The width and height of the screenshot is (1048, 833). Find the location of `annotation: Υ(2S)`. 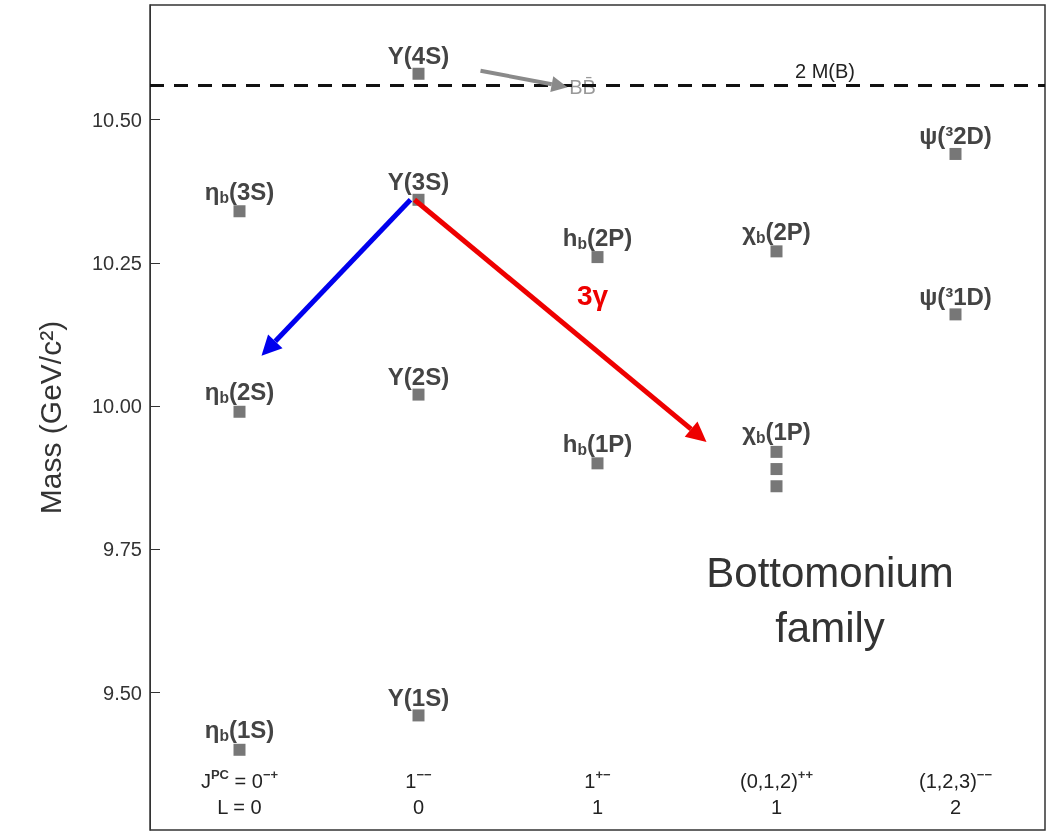

annotation: Υ(2S) is located at coordinates (418, 377).